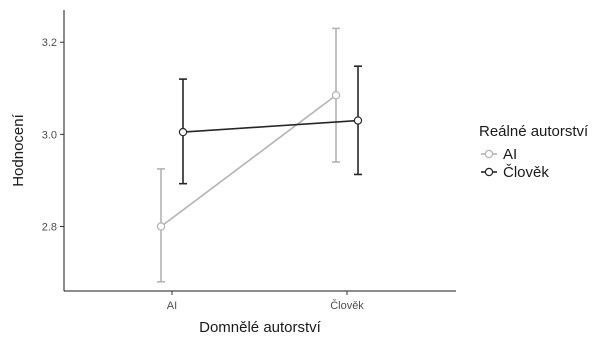 This screenshot has width=601, height=337. I want to click on legend-key-člověk, so click(489, 172).